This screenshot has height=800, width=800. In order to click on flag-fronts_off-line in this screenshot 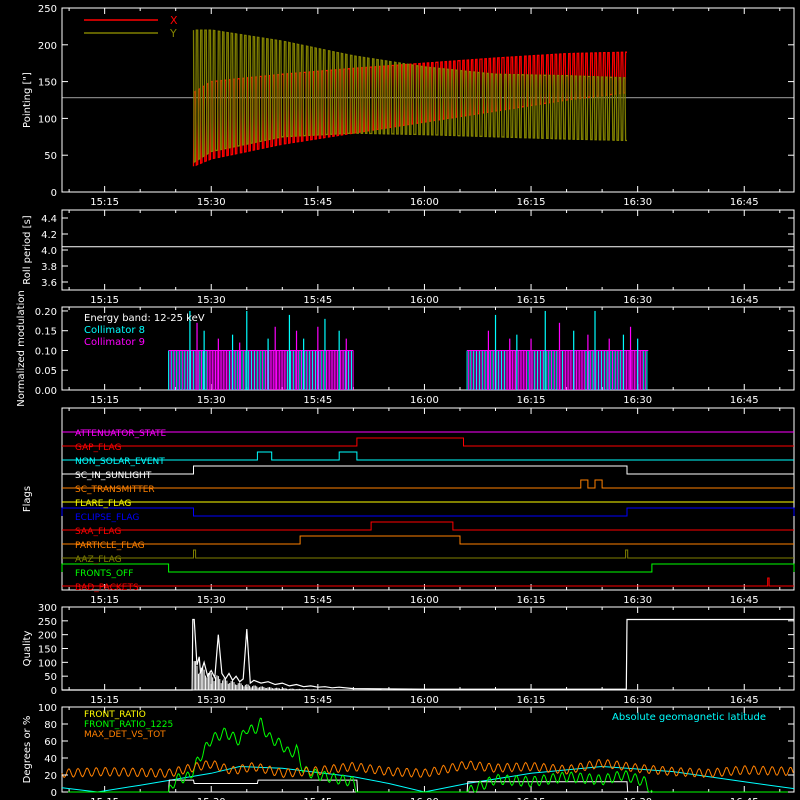, I will do `click(428, 568)`.